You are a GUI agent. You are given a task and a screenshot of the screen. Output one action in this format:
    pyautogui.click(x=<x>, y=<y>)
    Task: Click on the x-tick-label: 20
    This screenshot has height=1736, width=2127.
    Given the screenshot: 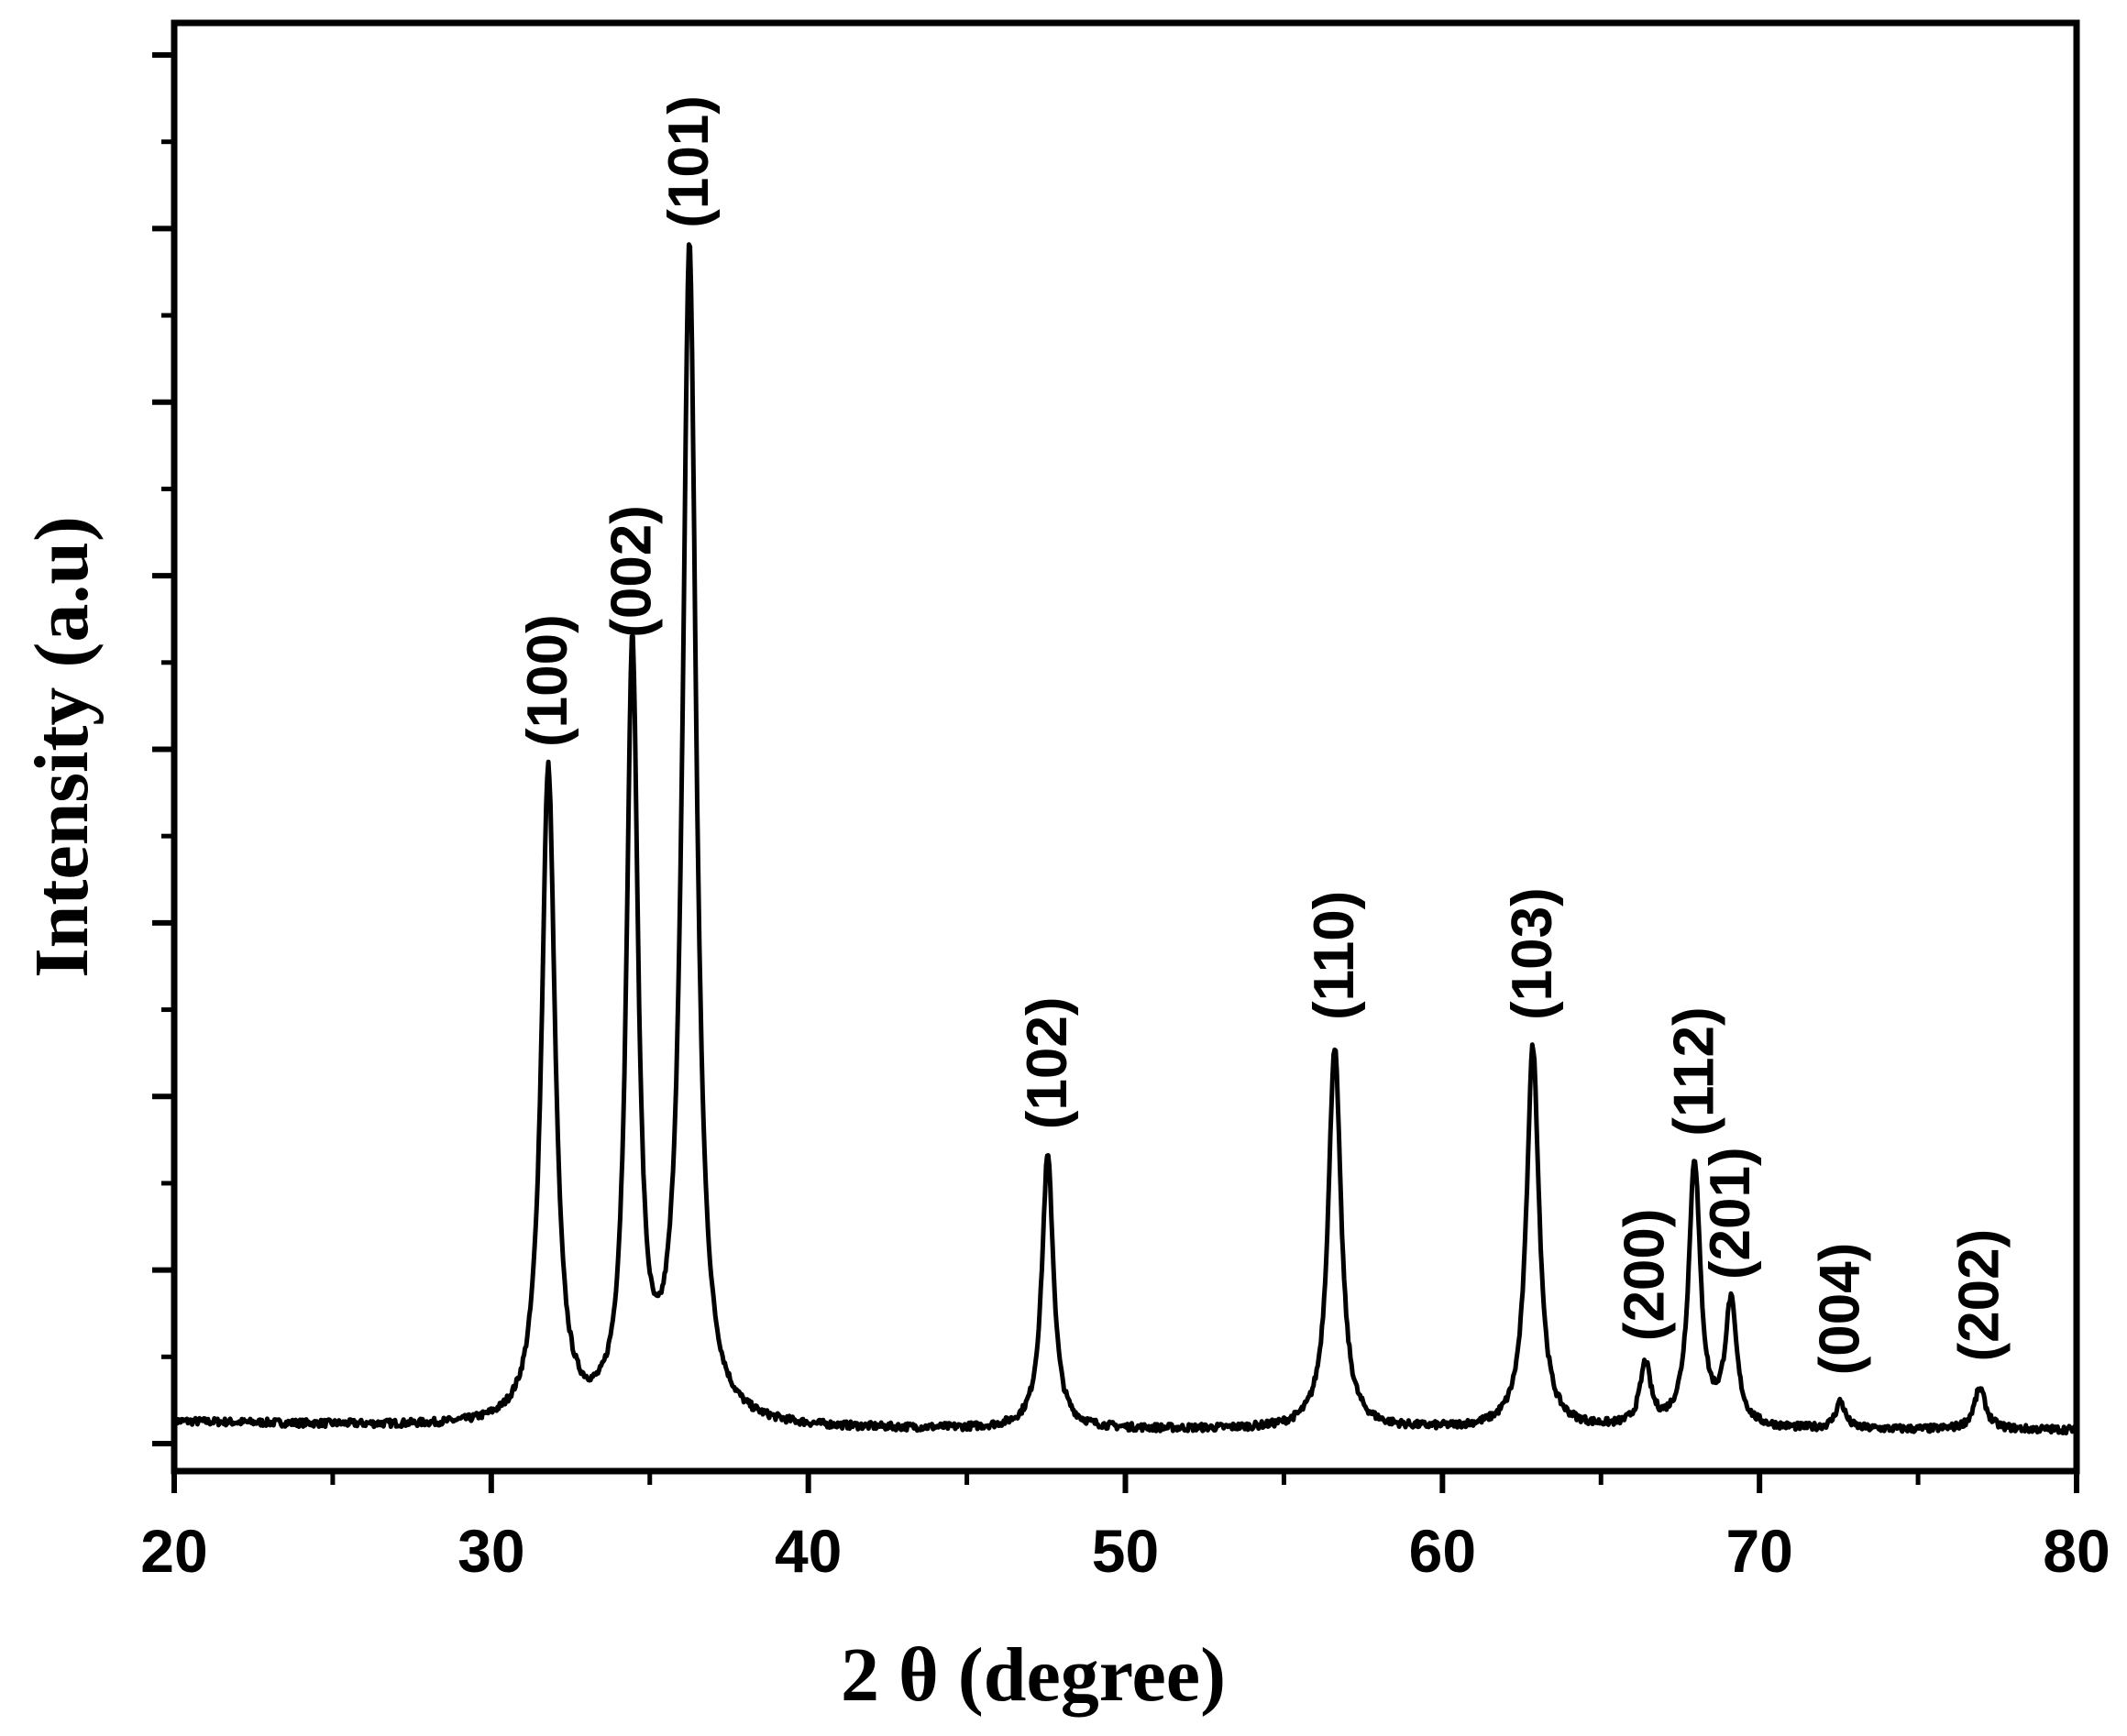 What is the action you would take?
    pyautogui.click(x=173, y=1551)
    